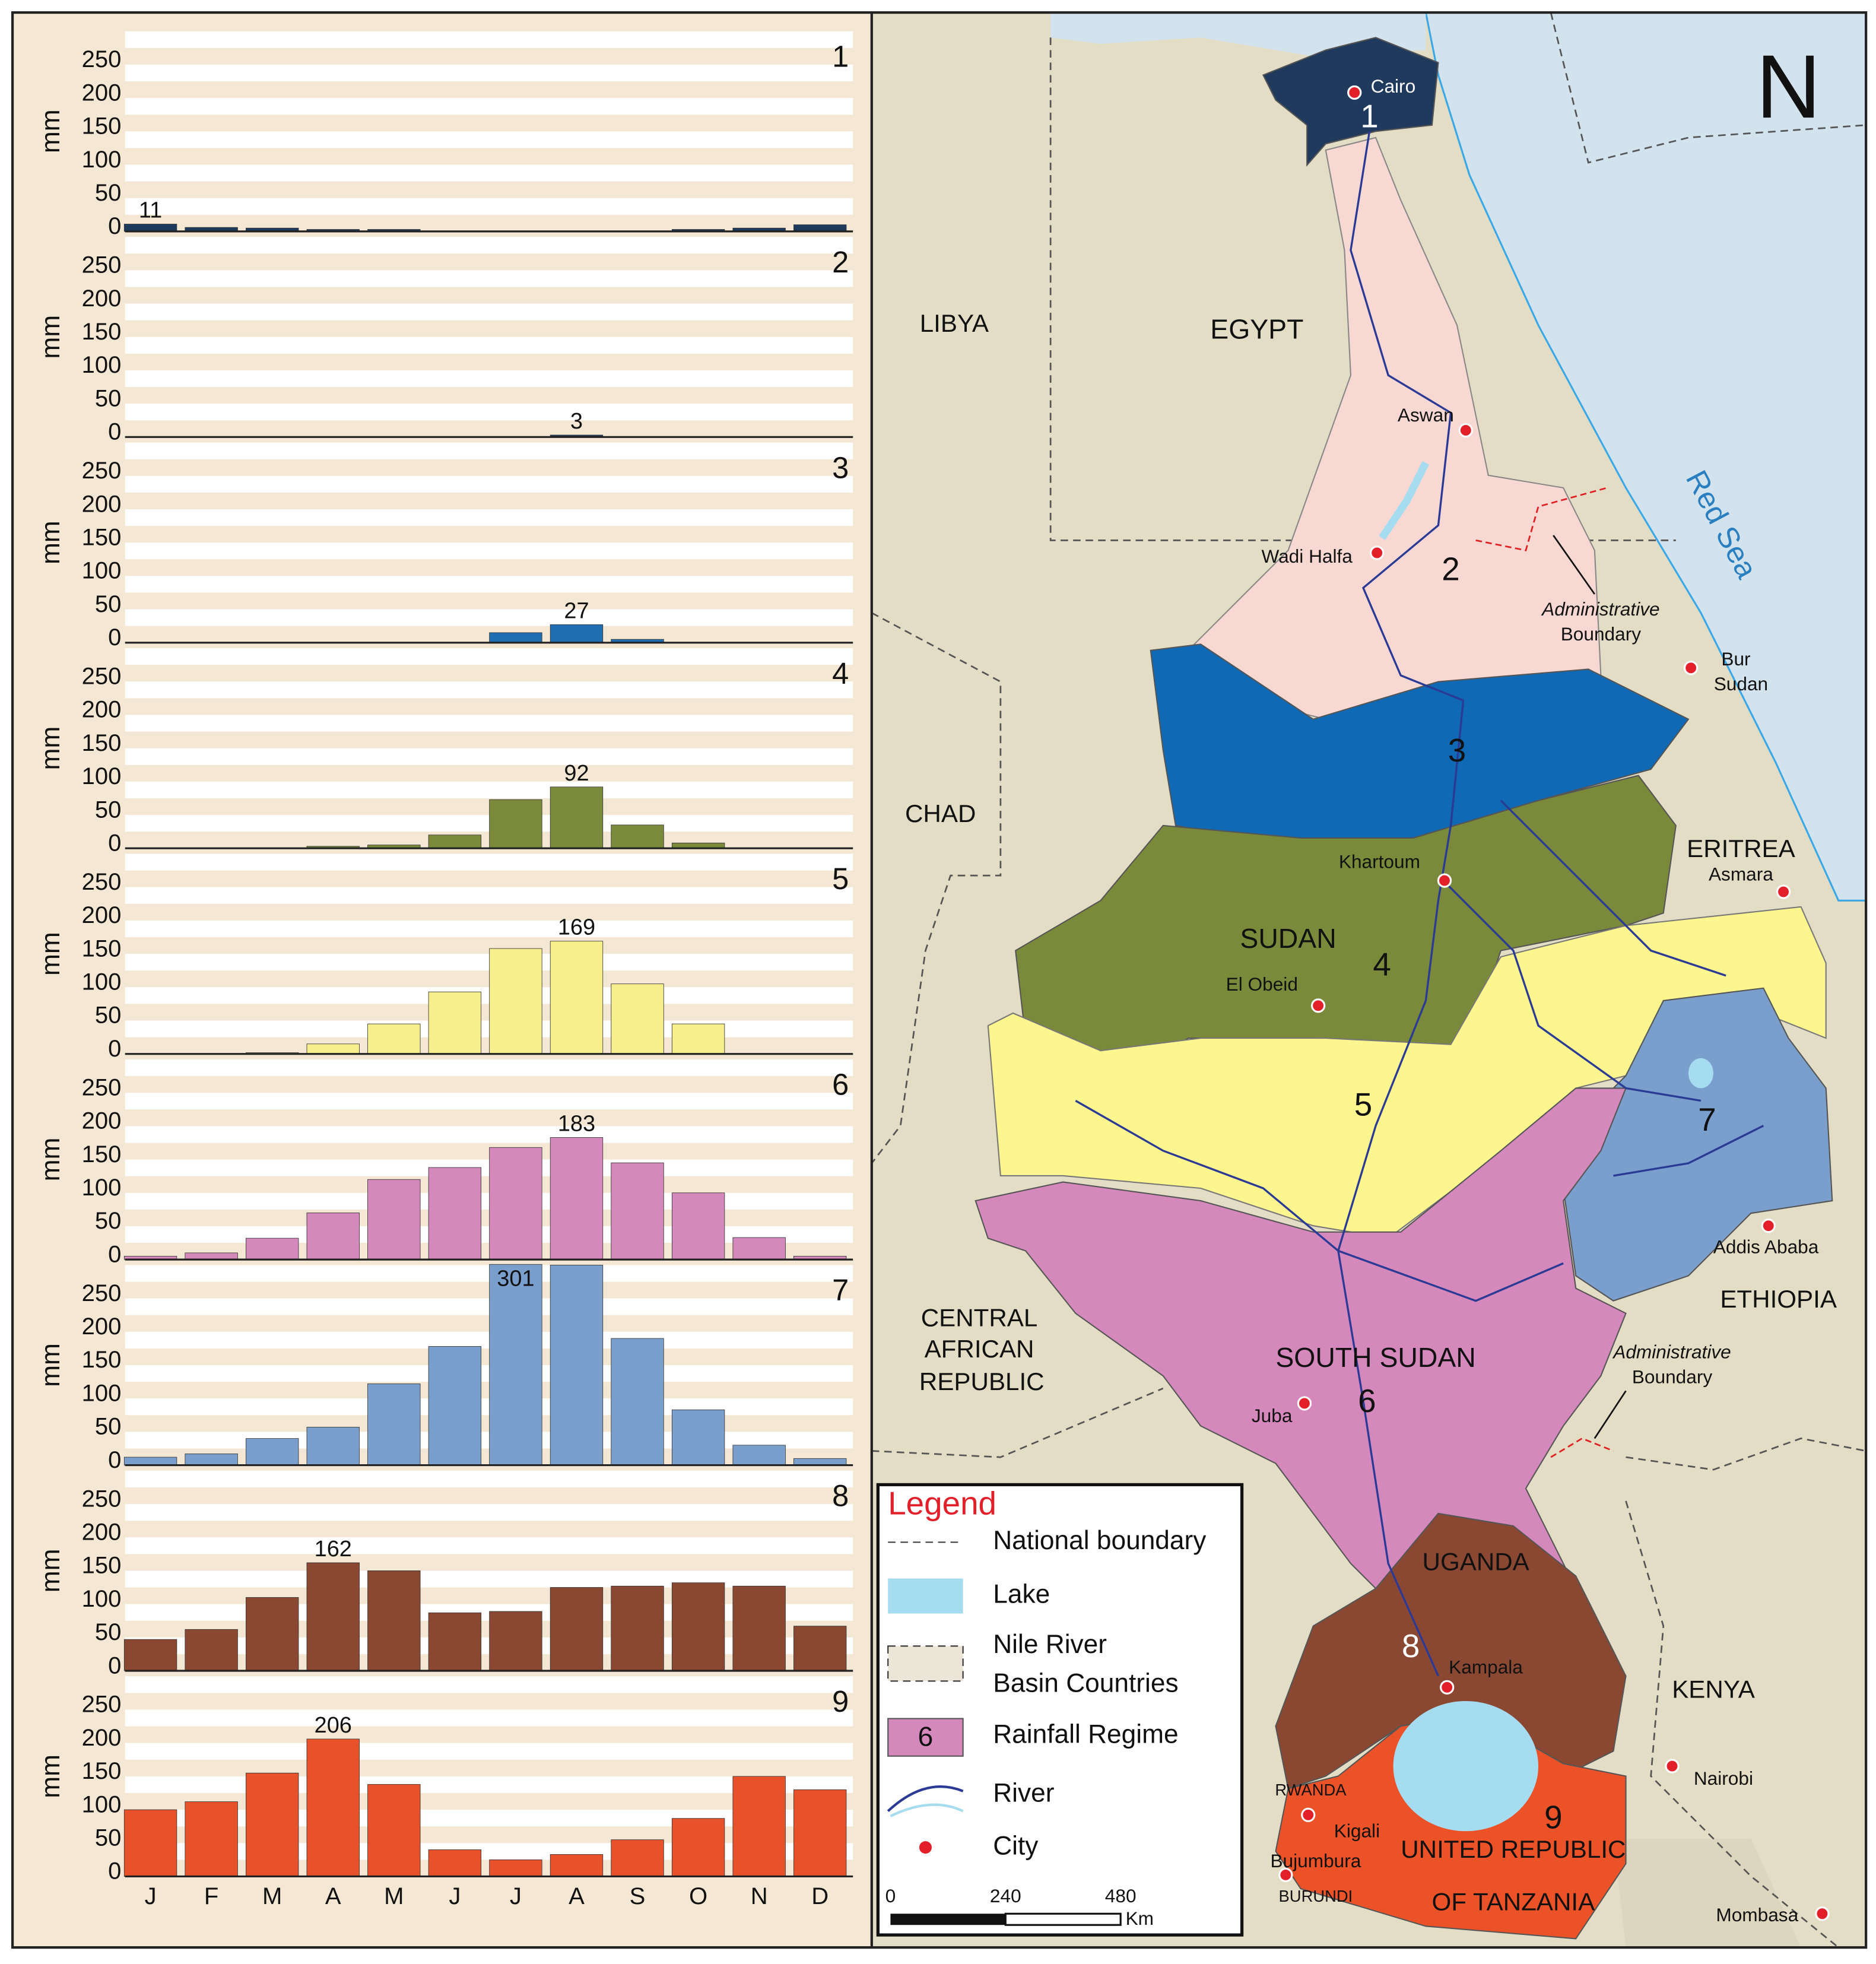 Image resolution: width=1876 pixels, height=1964 pixels. What do you see at coordinates (576, 610) in the screenshot?
I see `value-label: 27` at bounding box center [576, 610].